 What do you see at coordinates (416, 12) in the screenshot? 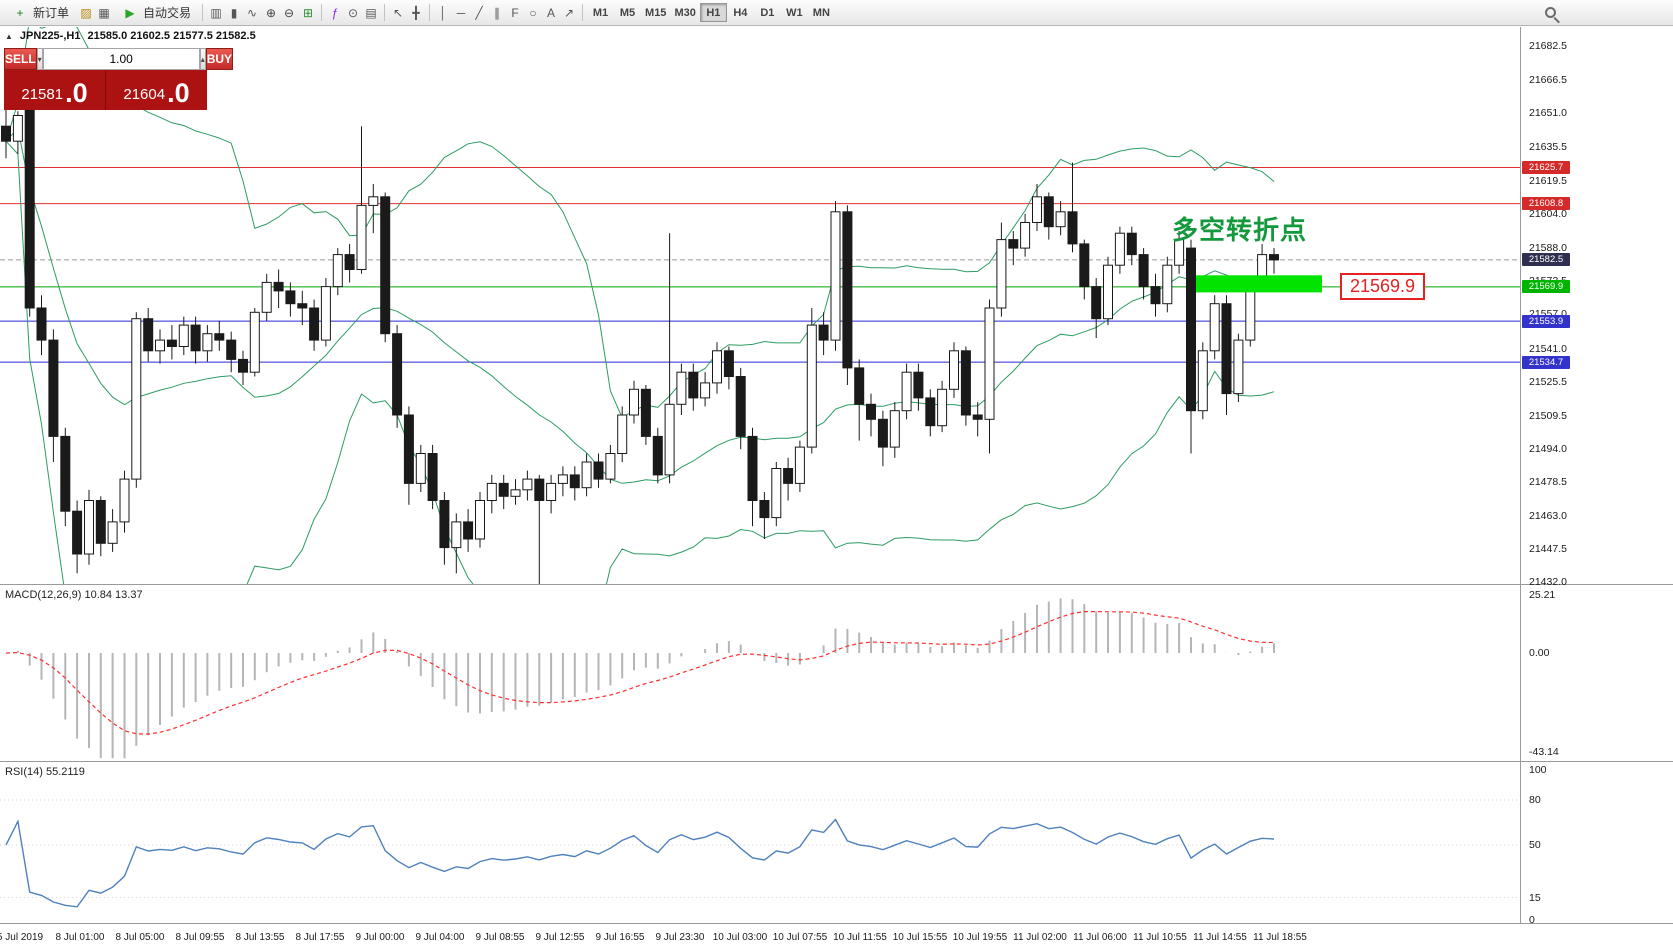
I see `crosshair-icon: ╋` at bounding box center [416, 12].